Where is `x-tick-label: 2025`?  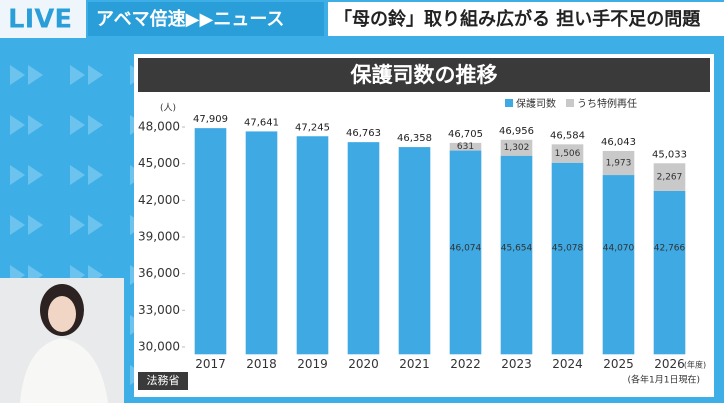 x-tick-label: 2025 is located at coordinates (618, 364).